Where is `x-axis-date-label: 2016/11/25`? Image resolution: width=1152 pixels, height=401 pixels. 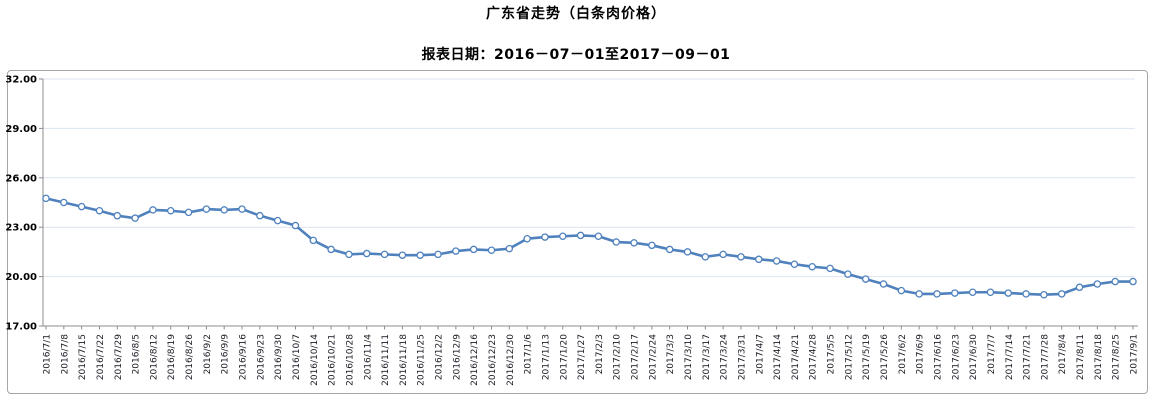
x-axis-date-label: 2016/11/25 is located at coordinates (422, 360).